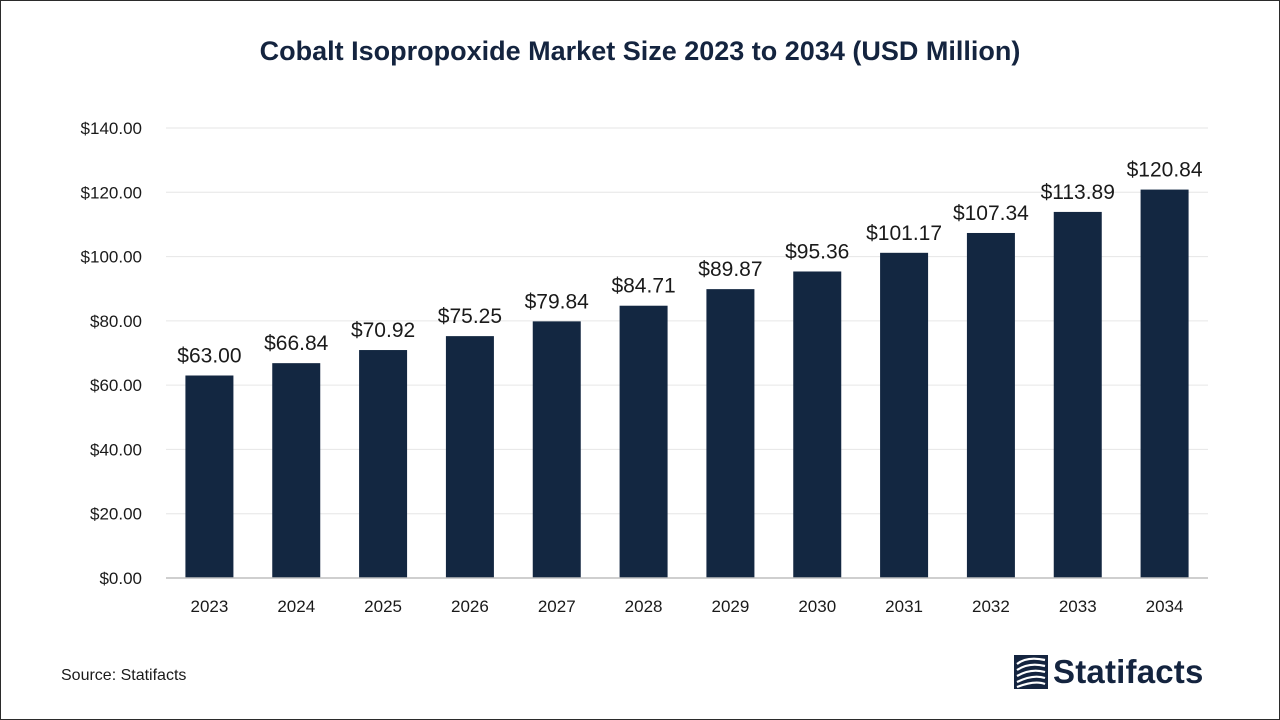 This screenshot has width=1280, height=720. What do you see at coordinates (817, 251) in the screenshot?
I see `data-label-2030: $95.36` at bounding box center [817, 251].